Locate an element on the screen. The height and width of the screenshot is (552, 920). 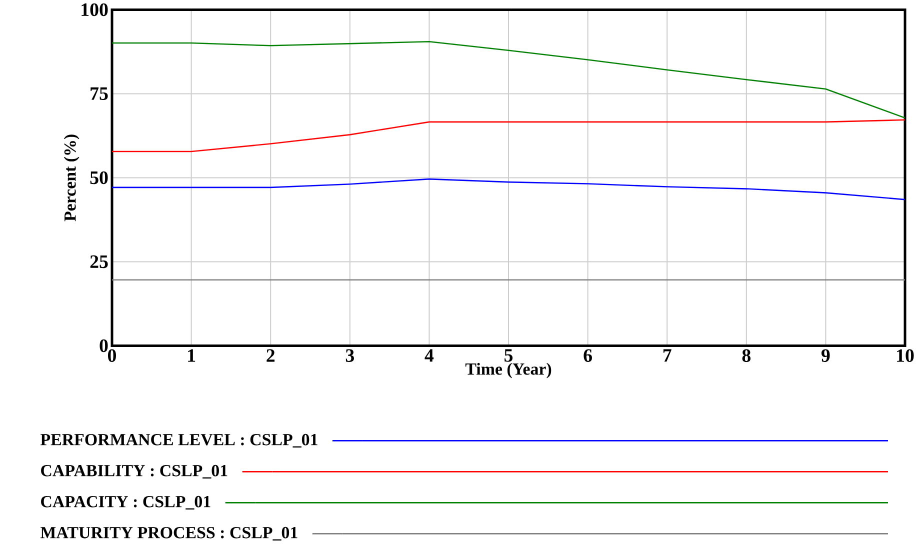
x-tick-label: 7 is located at coordinates (667, 355).